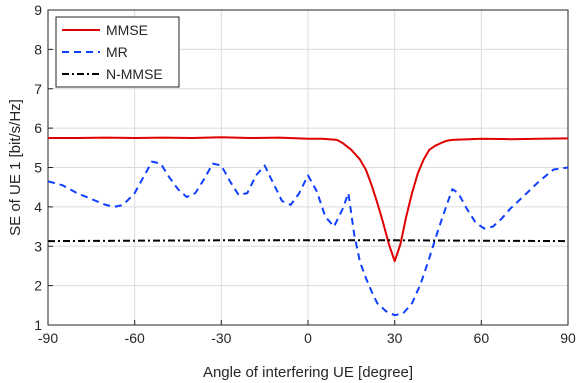 The image size is (579, 383). Describe the element at coordinates (482, 338) in the screenshot. I see `x-tick-label: 60` at that location.